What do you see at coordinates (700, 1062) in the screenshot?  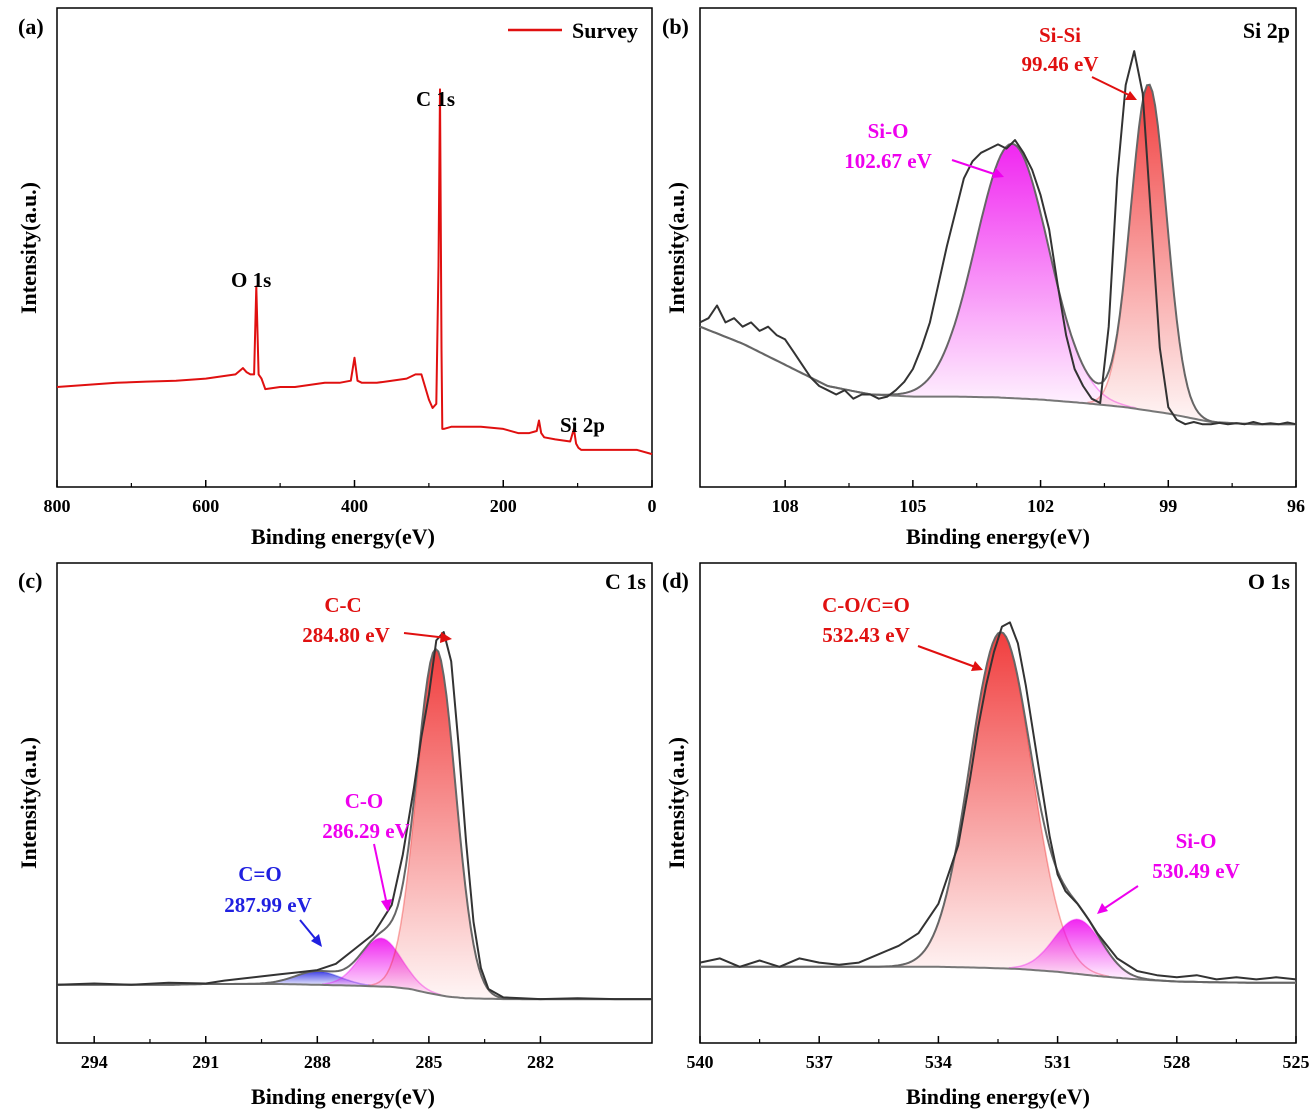 I see `x-tick-label: 540` at bounding box center [700, 1062].